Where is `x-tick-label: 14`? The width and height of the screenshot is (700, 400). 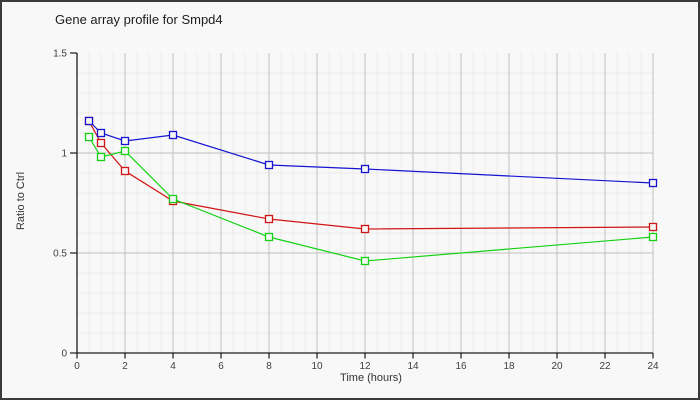 x-tick-label: 14 is located at coordinates (413, 366).